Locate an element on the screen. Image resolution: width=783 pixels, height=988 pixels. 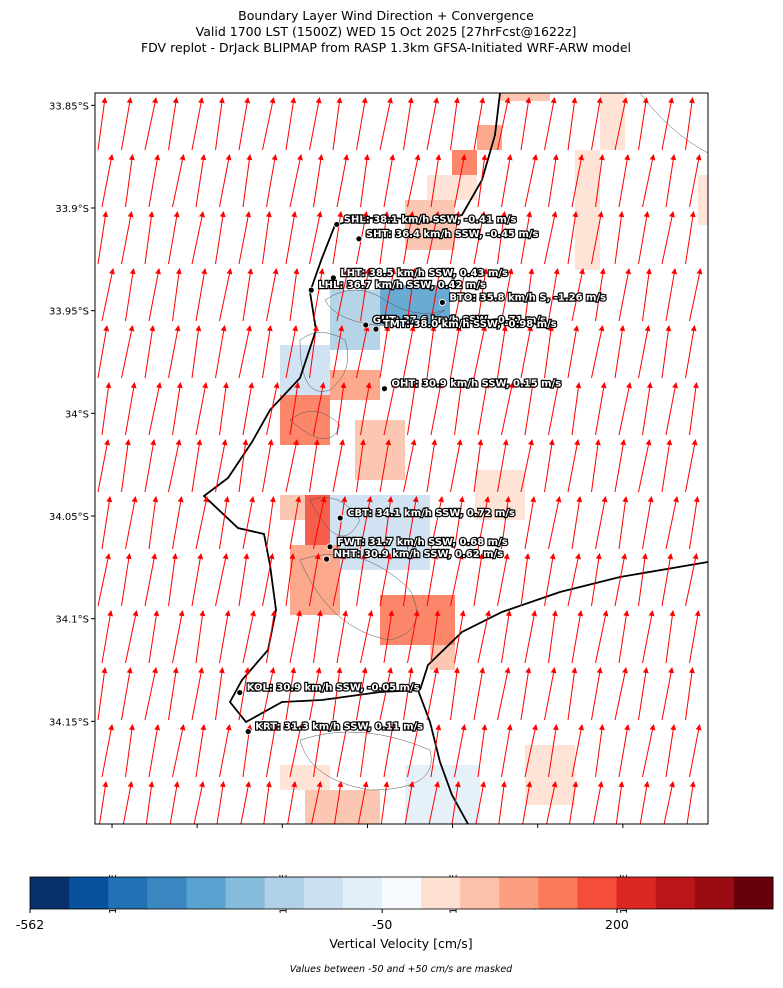
colorbar-tick-label: 200 is located at coordinates (617, 924).